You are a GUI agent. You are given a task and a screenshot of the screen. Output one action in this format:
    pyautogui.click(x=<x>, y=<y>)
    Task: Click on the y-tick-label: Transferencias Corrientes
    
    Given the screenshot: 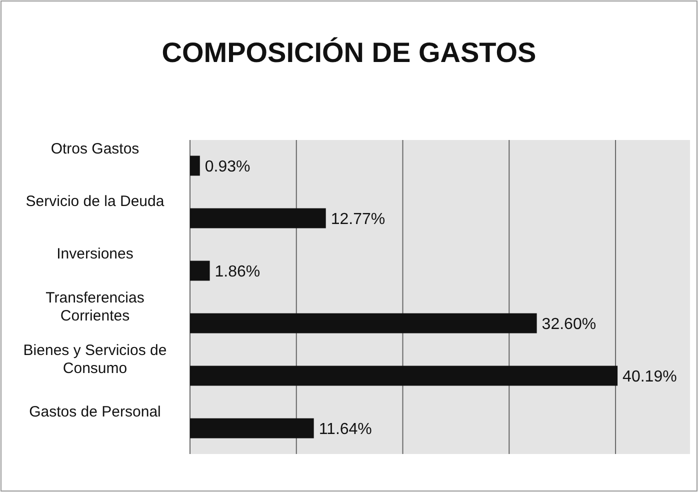 What is the action you would take?
    pyautogui.click(x=95, y=306)
    